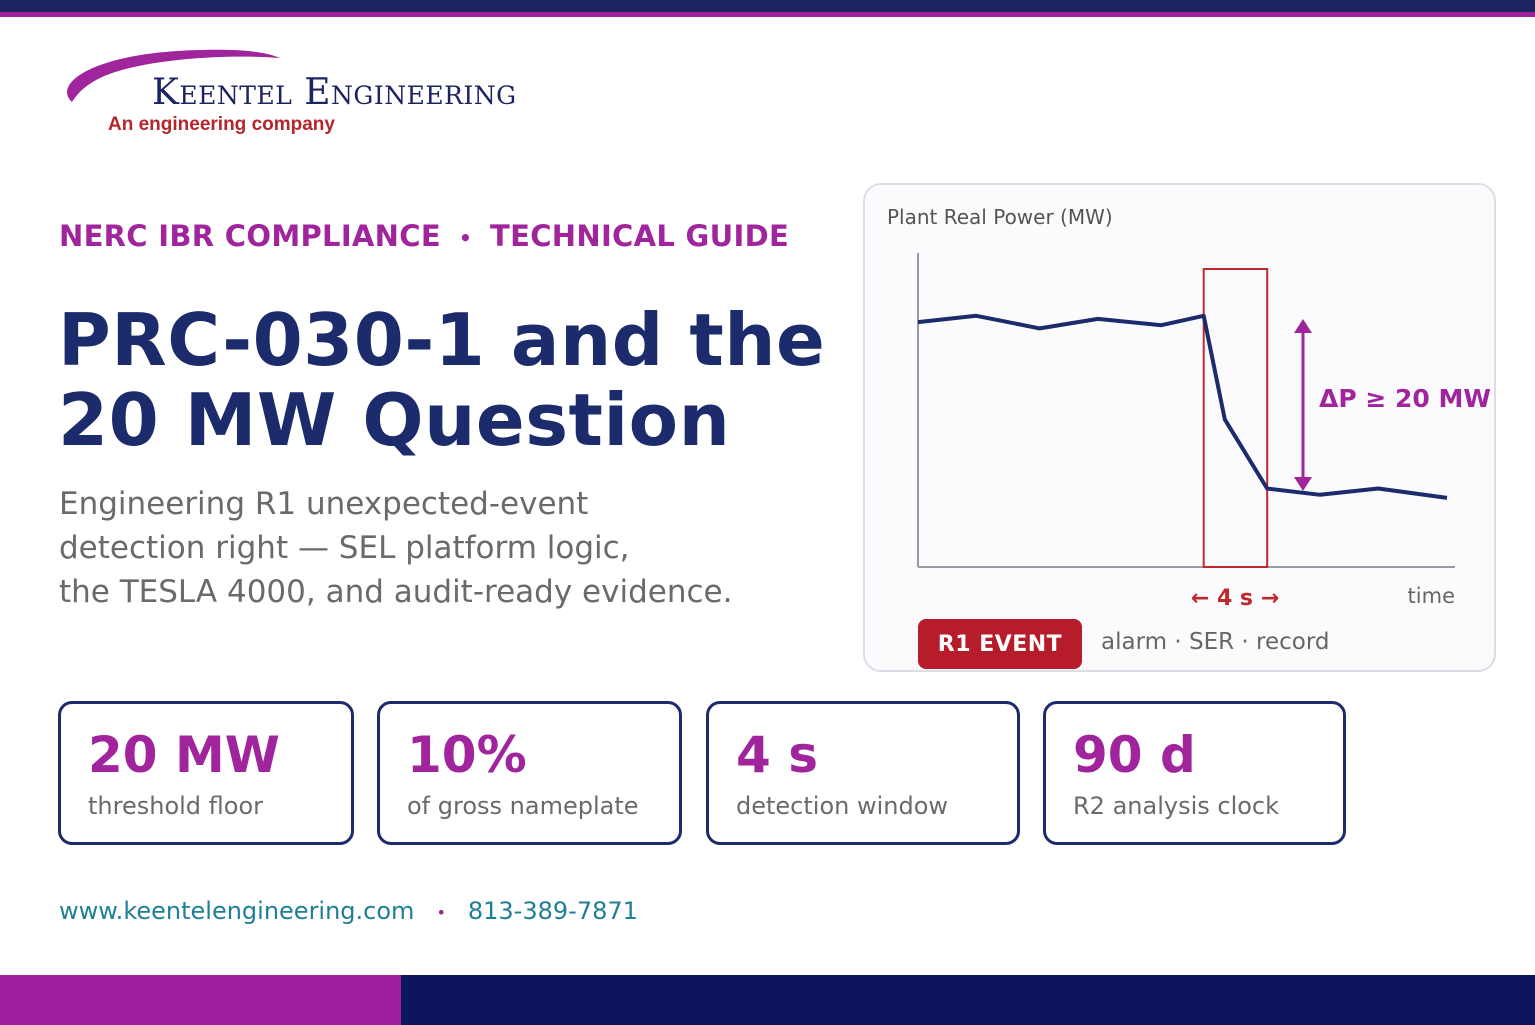 The height and width of the screenshot is (1025, 1535). What do you see at coordinates (1235, 418) in the screenshot?
I see `detection-window-box` at bounding box center [1235, 418].